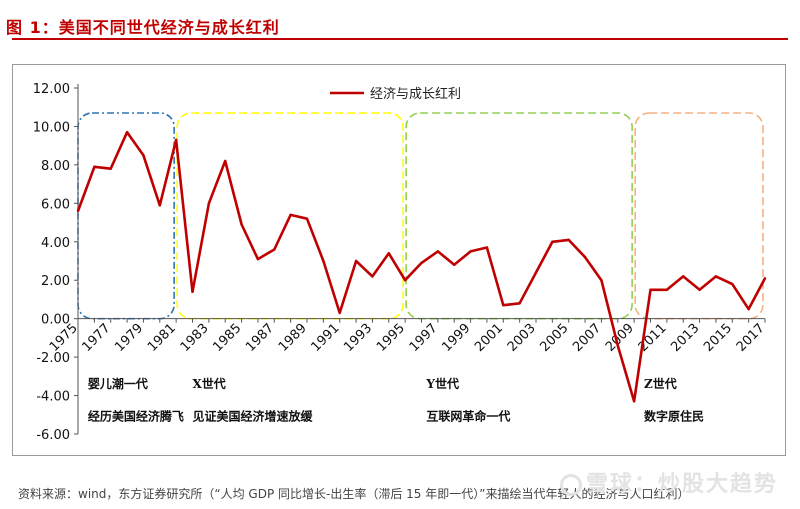  I want to click on watermark: 雪球：炒股大趋势, so click(668, 482).